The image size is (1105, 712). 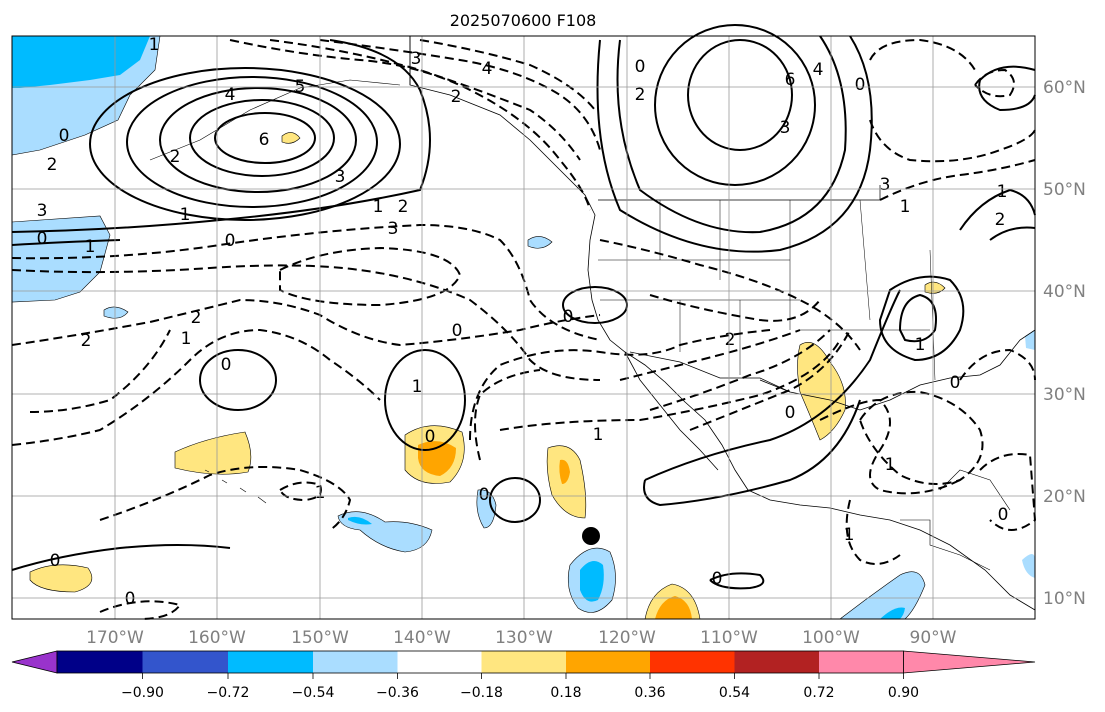 I want to click on lon-label: 150°W, so click(x=320, y=638).